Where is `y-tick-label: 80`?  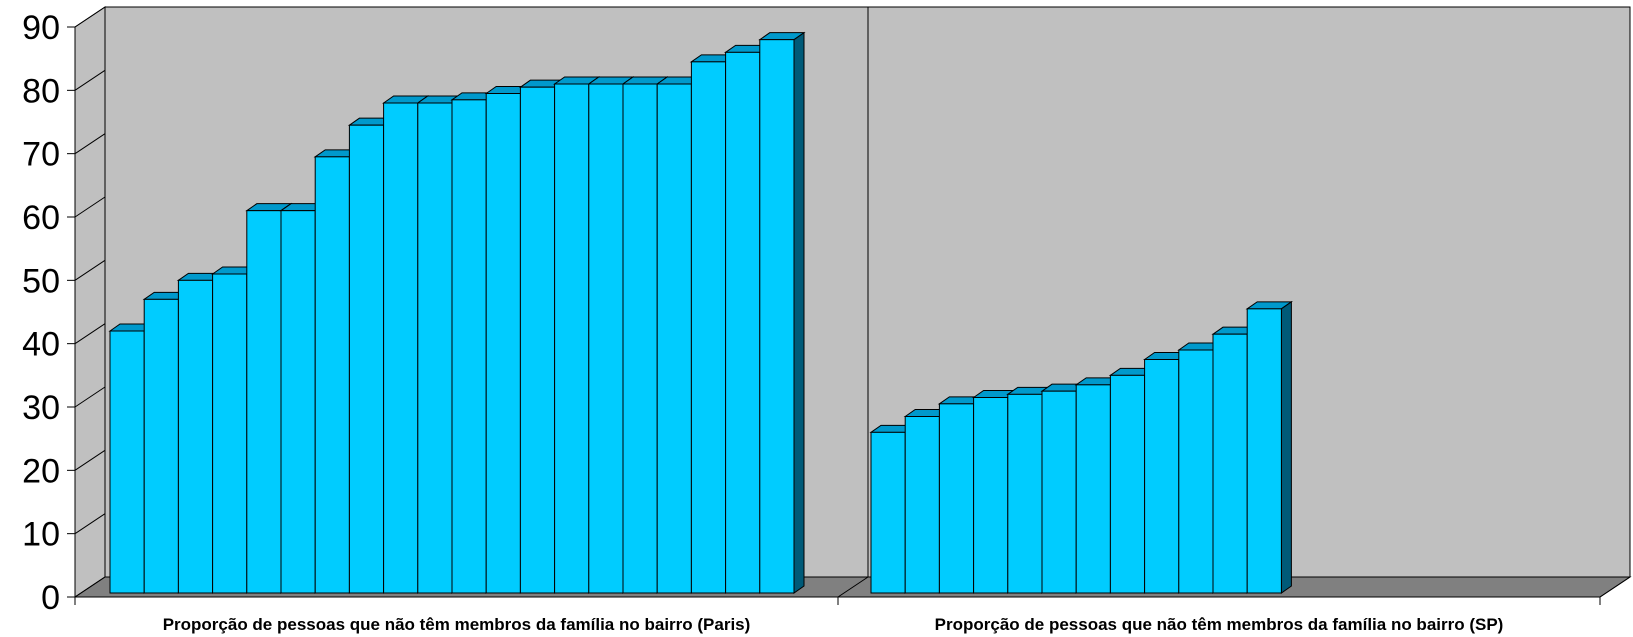
y-tick-label: 80 is located at coordinates (41, 91).